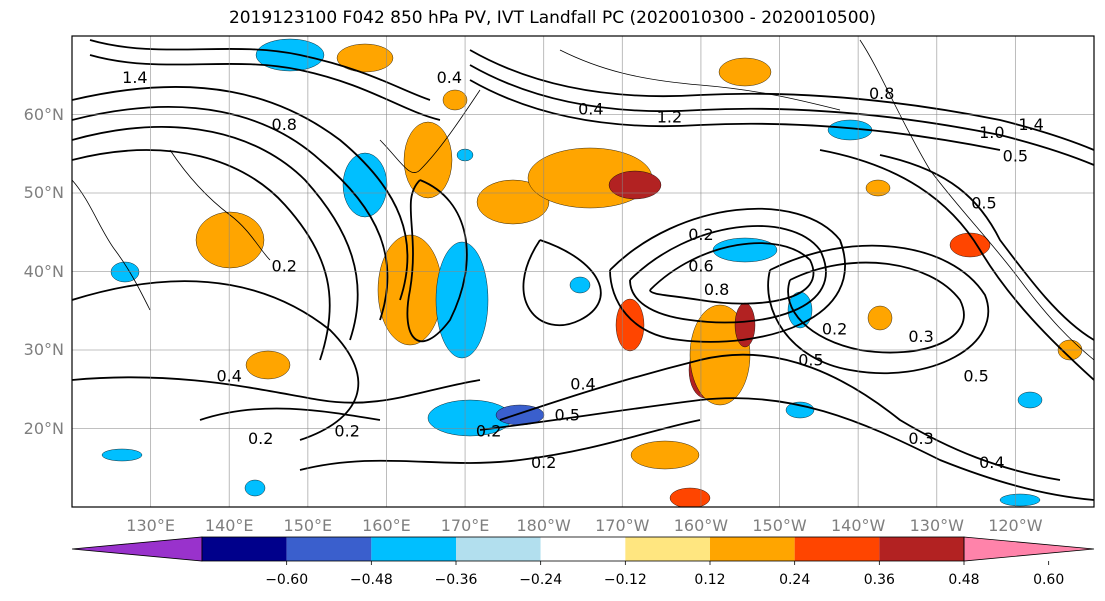 Image resolution: width=1105 pixels, height=601 pixels. Describe the element at coordinates (137, 549) in the screenshot. I see `colorbar-extend-low` at that location.